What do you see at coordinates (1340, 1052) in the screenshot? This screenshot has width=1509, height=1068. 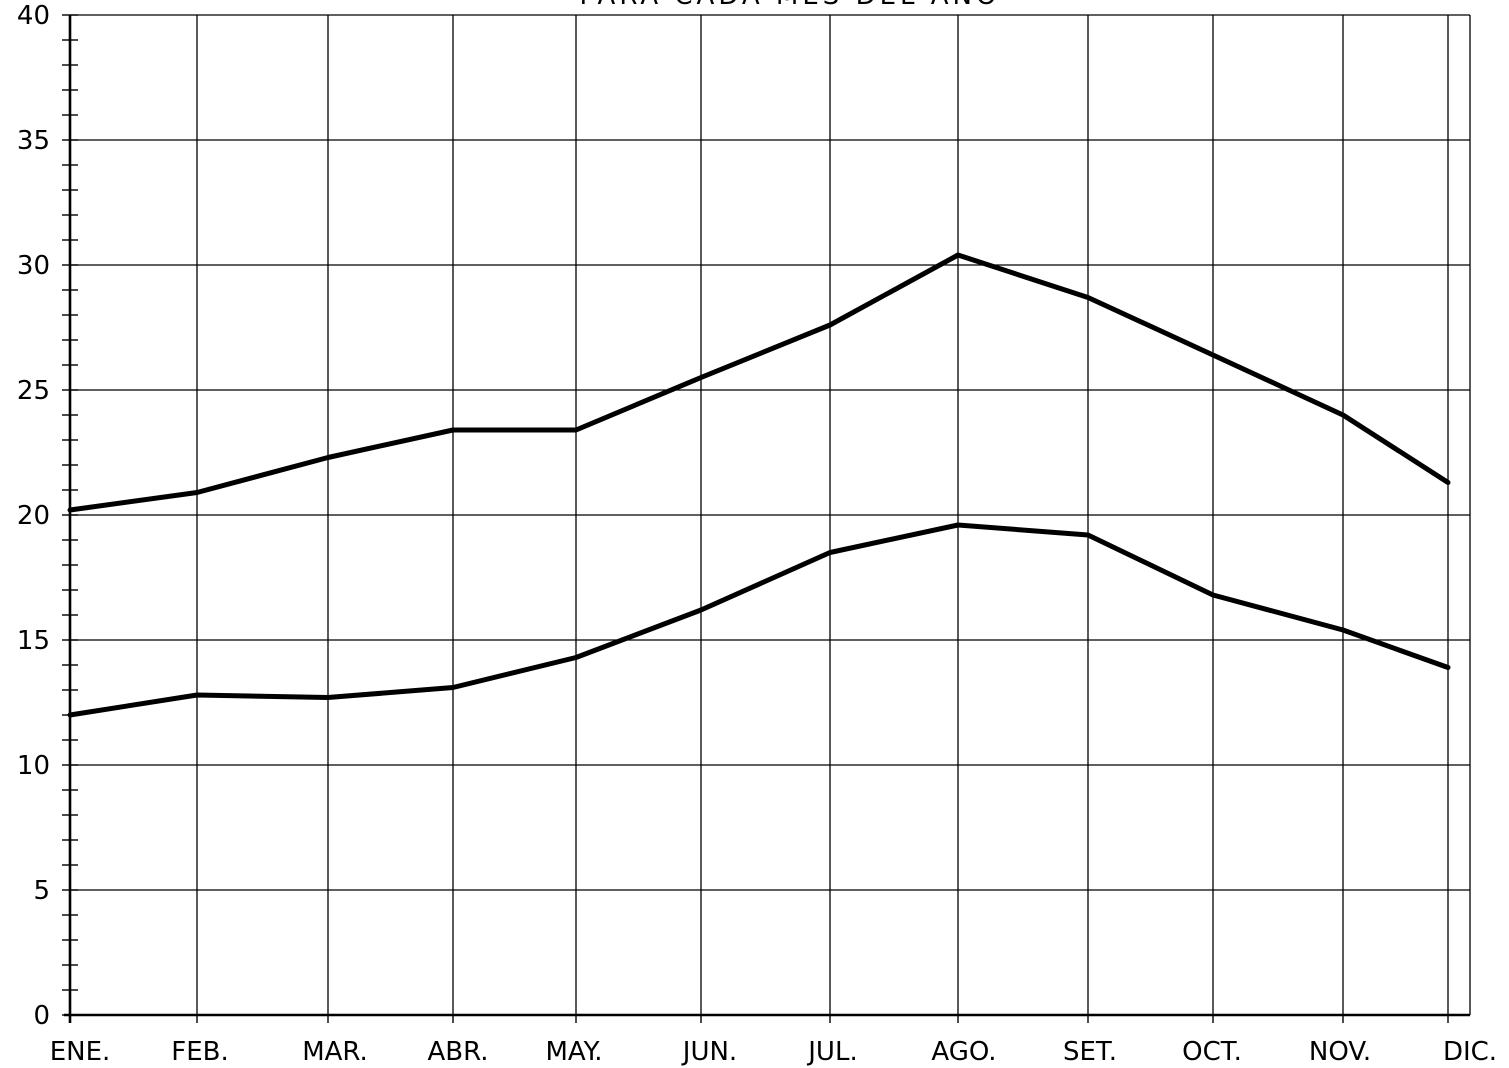 I see `x-tick-label: NOV.` at bounding box center [1340, 1052].